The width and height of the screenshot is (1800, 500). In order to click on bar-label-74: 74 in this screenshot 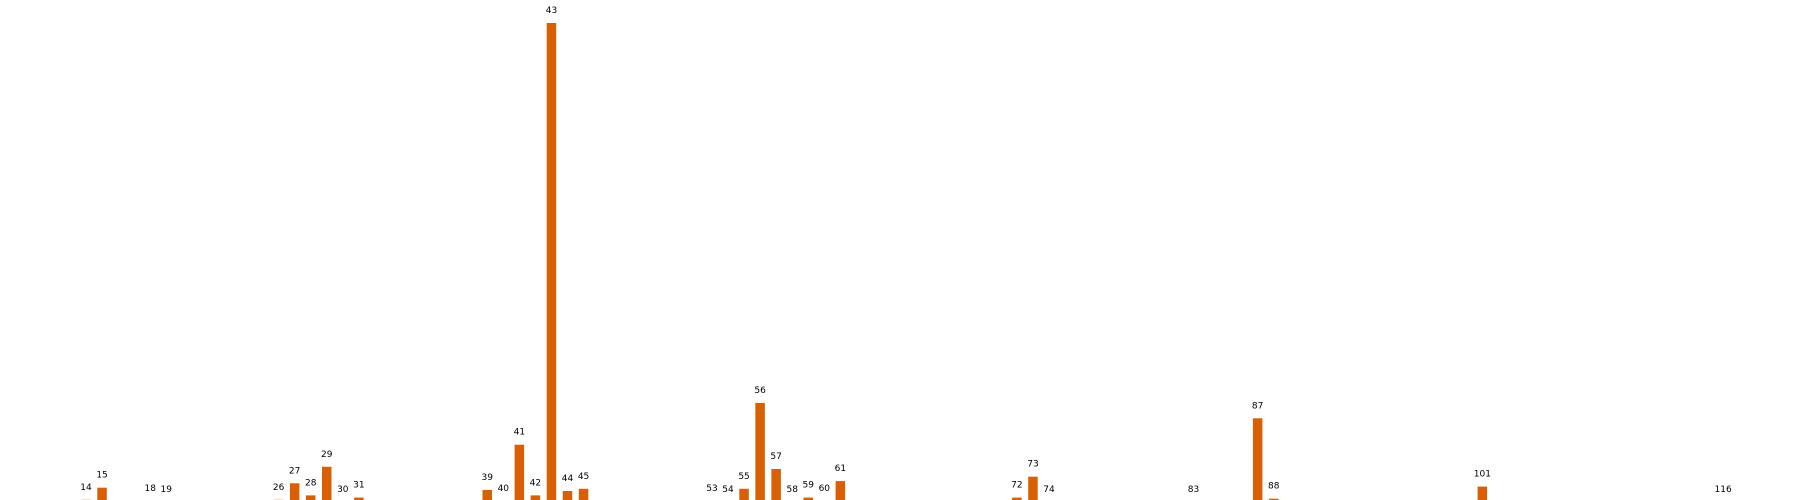, I will do `click(1049, 490)`.